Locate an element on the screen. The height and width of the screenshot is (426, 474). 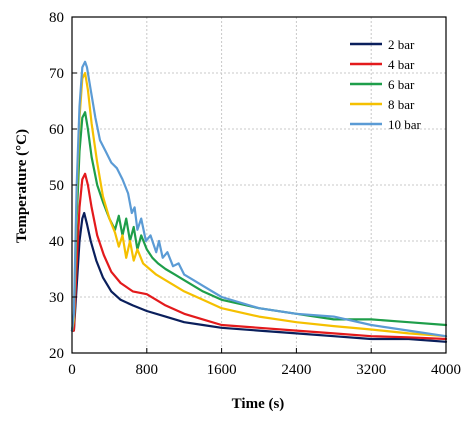
x-tick-label: 3200 is located at coordinates (371, 370).